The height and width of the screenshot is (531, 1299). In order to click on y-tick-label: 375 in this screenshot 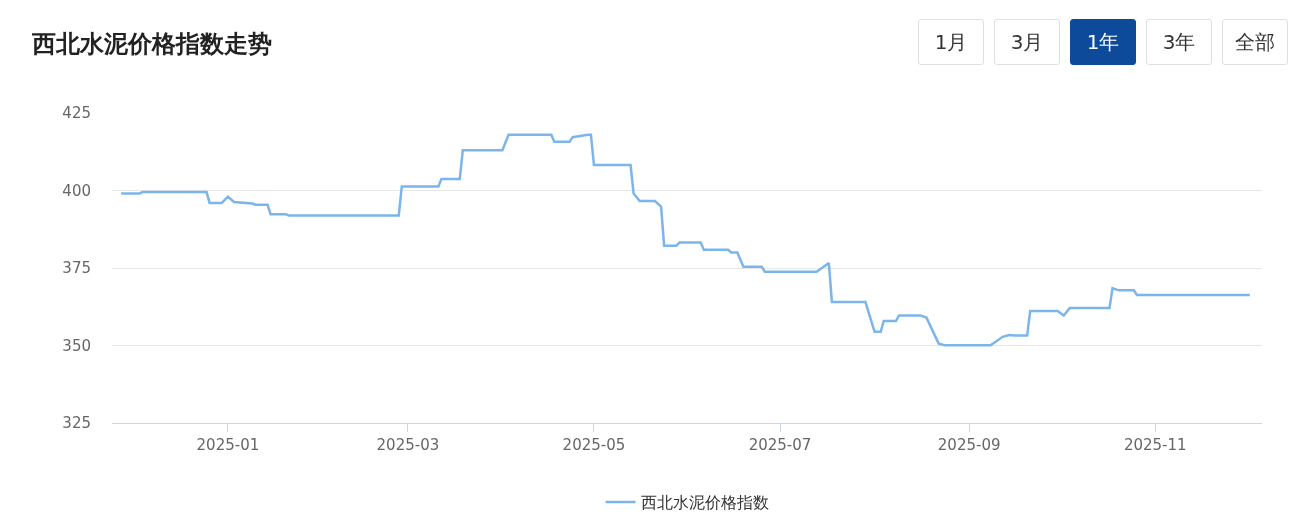, I will do `click(76, 268)`.